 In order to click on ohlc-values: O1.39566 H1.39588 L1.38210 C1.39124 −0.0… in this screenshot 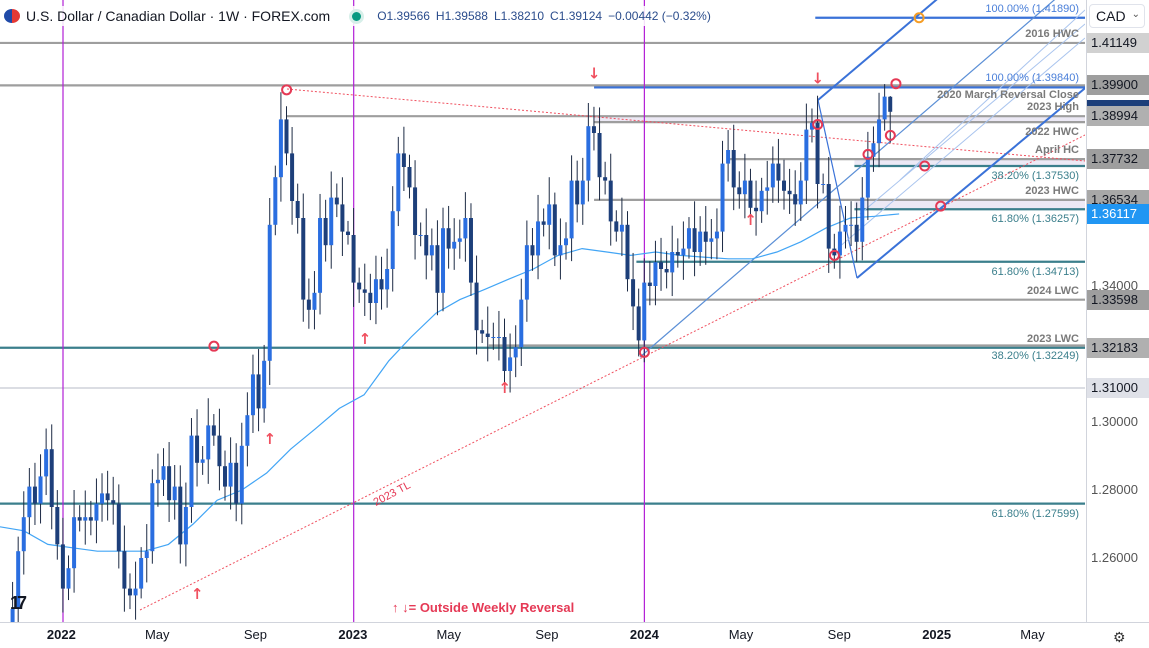, I will do `click(544, 16)`.